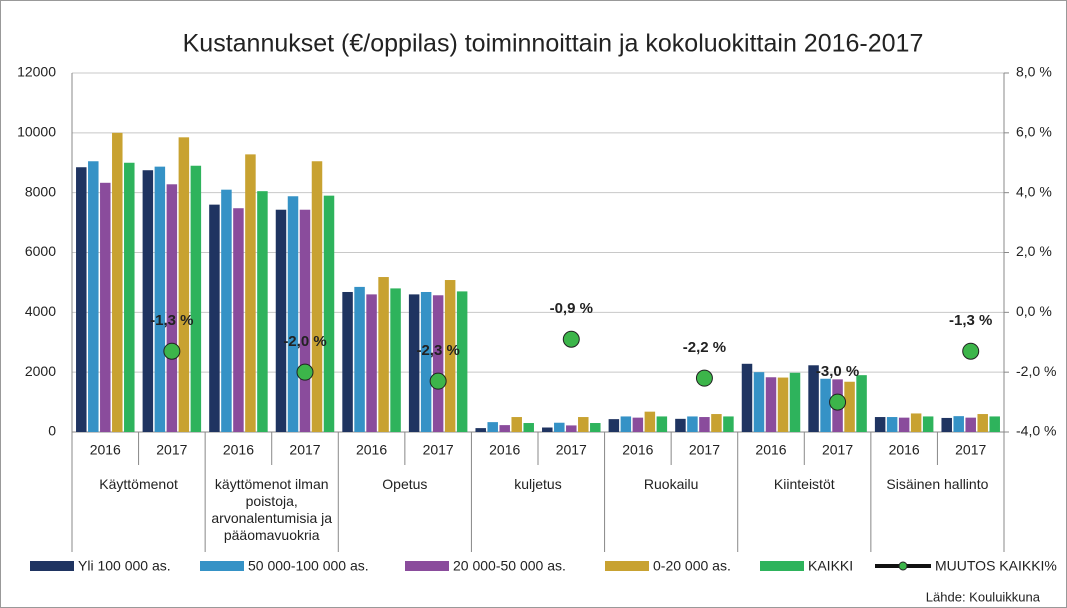 This screenshot has height=608, width=1067. What do you see at coordinates (36, 72) in the screenshot?
I see `y-tick-label: 12000` at bounding box center [36, 72].